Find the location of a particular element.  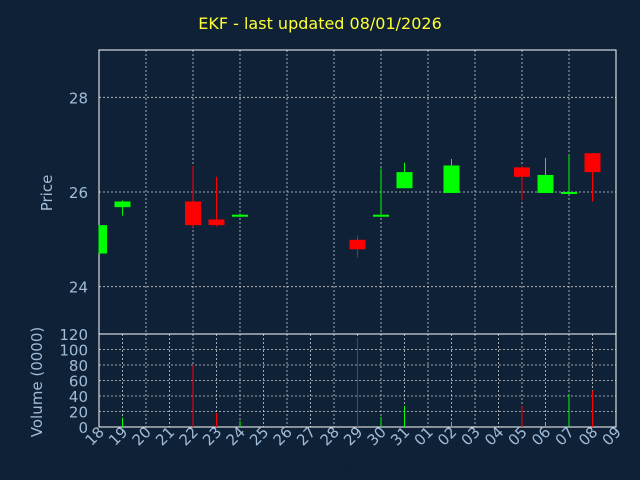

volume-tick-label: 60 is located at coordinates (78, 382).